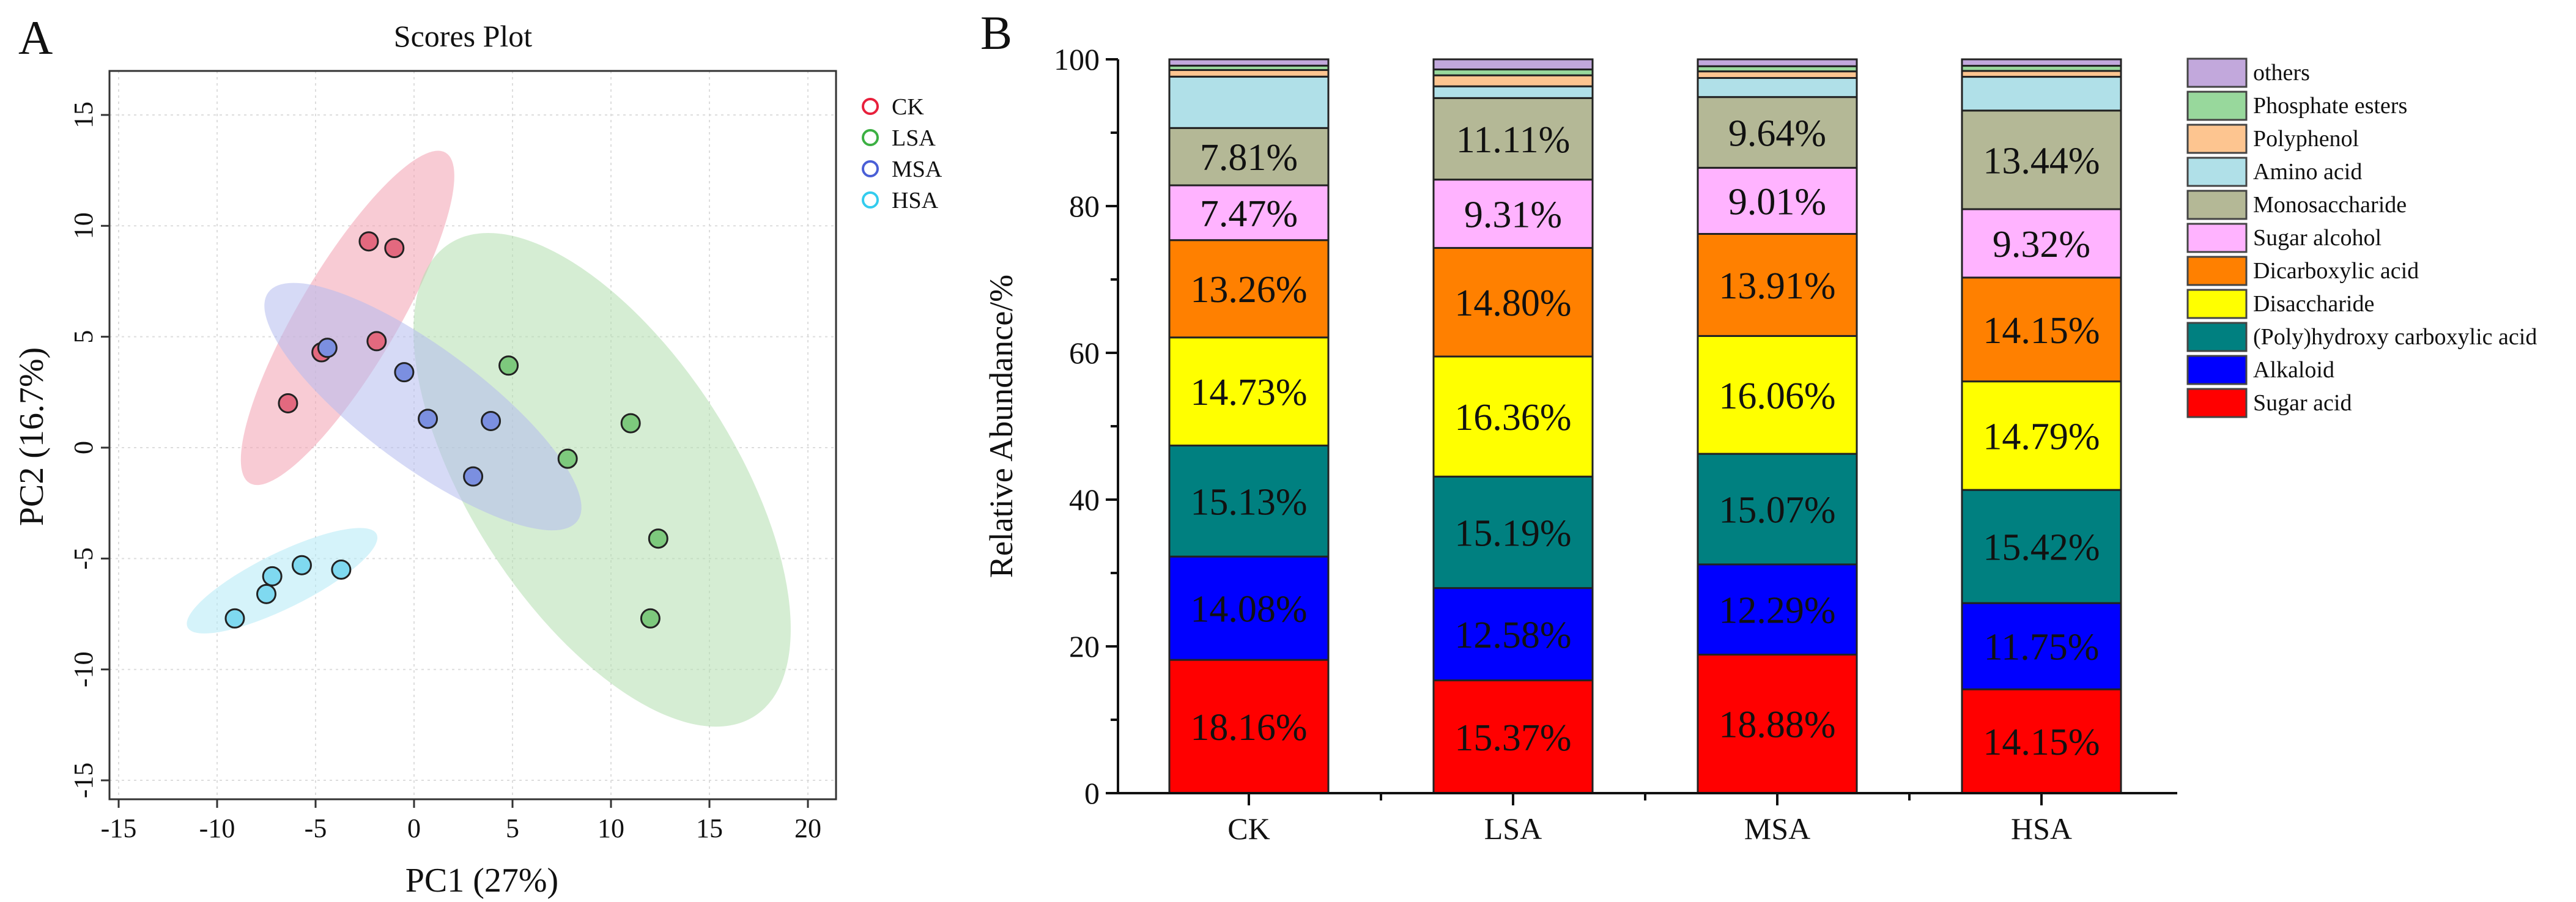  I want to click on legend-label: (Poly)hydroxy carboxylic acid, so click(2395, 337).